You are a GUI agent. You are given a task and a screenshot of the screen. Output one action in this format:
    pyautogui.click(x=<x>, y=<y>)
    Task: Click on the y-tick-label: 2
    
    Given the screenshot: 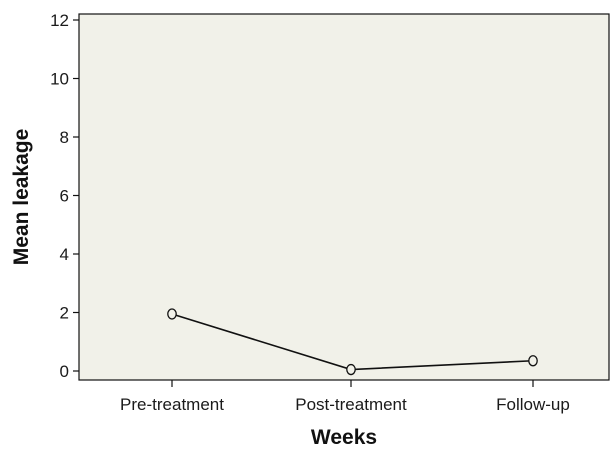 What is the action you would take?
    pyautogui.click(x=64, y=313)
    